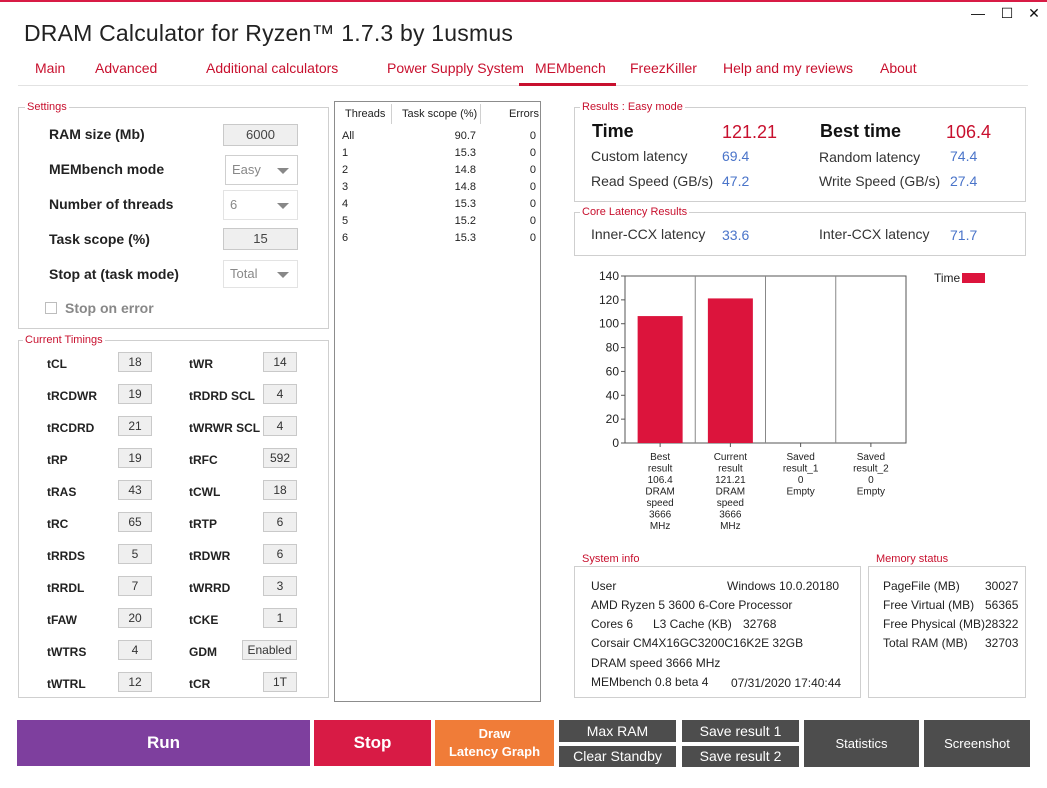 This screenshot has width=1047, height=788. What do you see at coordinates (135, 490) in the screenshot?
I see `timing-value: 43` at bounding box center [135, 490].